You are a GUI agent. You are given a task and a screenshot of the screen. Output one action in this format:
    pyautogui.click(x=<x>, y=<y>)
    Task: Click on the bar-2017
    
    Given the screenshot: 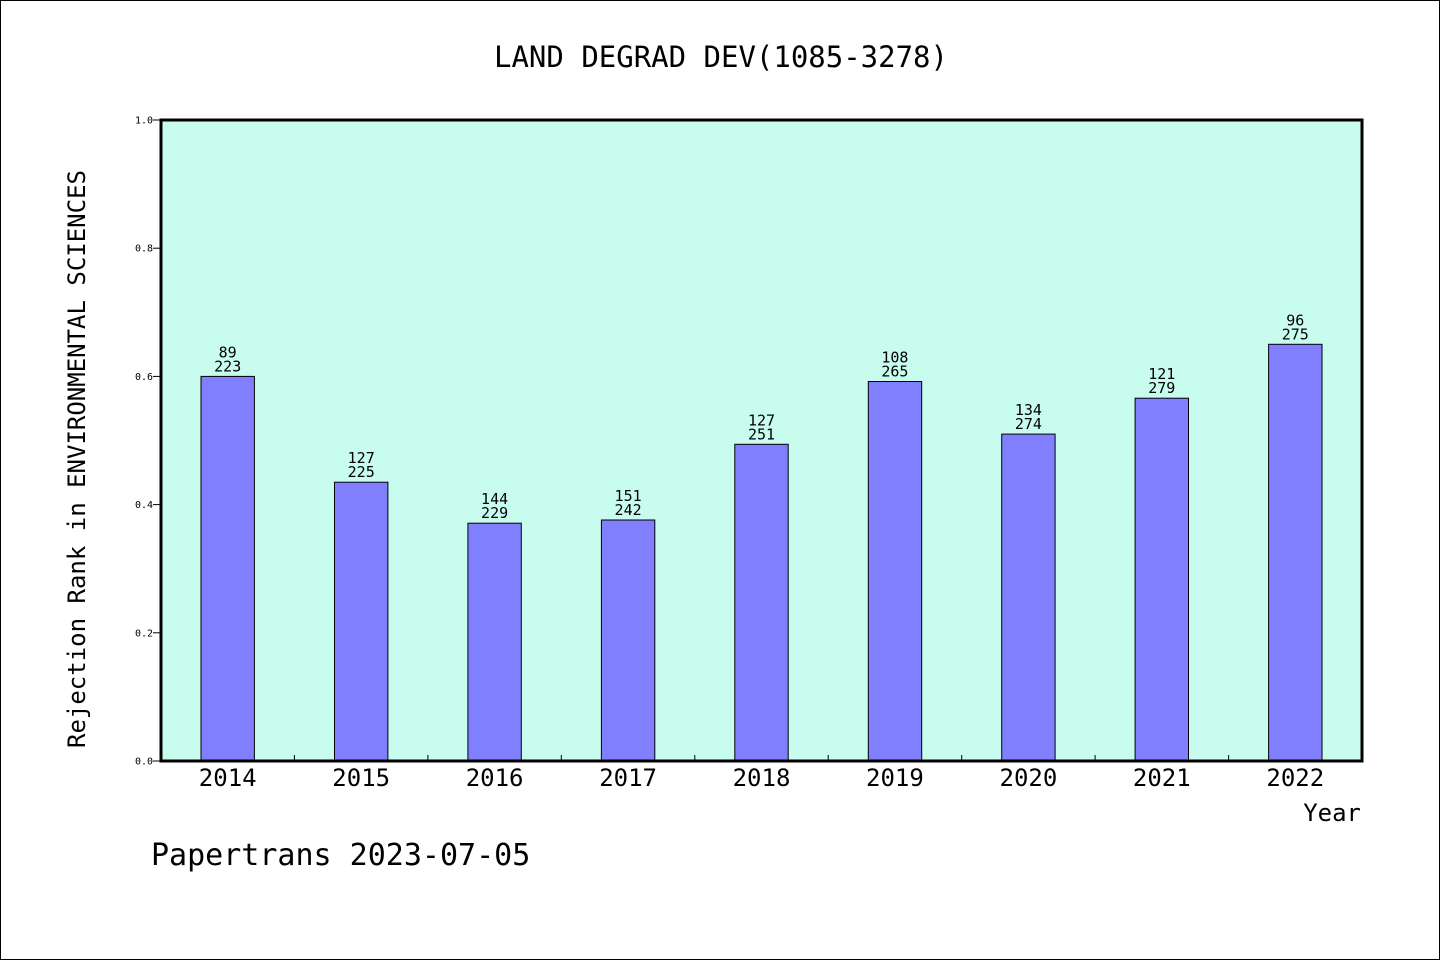 What is the action you would take?
    pyautogui.click(x=628, y=640)
    